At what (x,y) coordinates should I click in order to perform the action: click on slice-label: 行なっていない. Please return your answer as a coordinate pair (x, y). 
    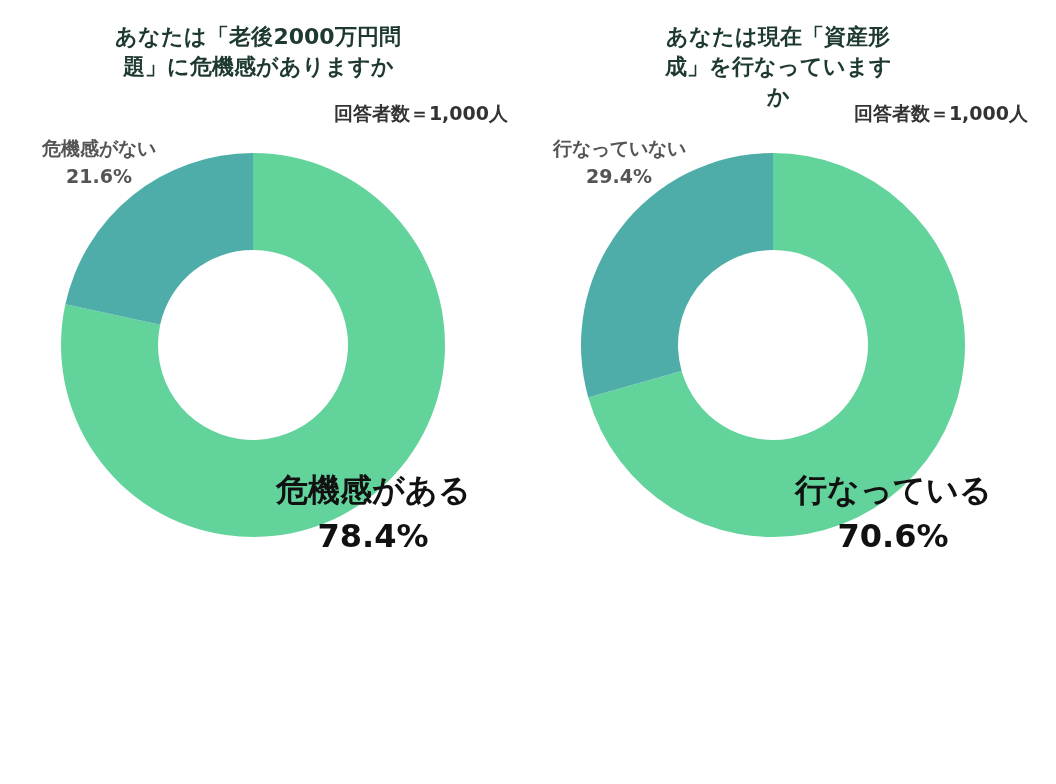
    Looking at the image, I should click on (618, 148).